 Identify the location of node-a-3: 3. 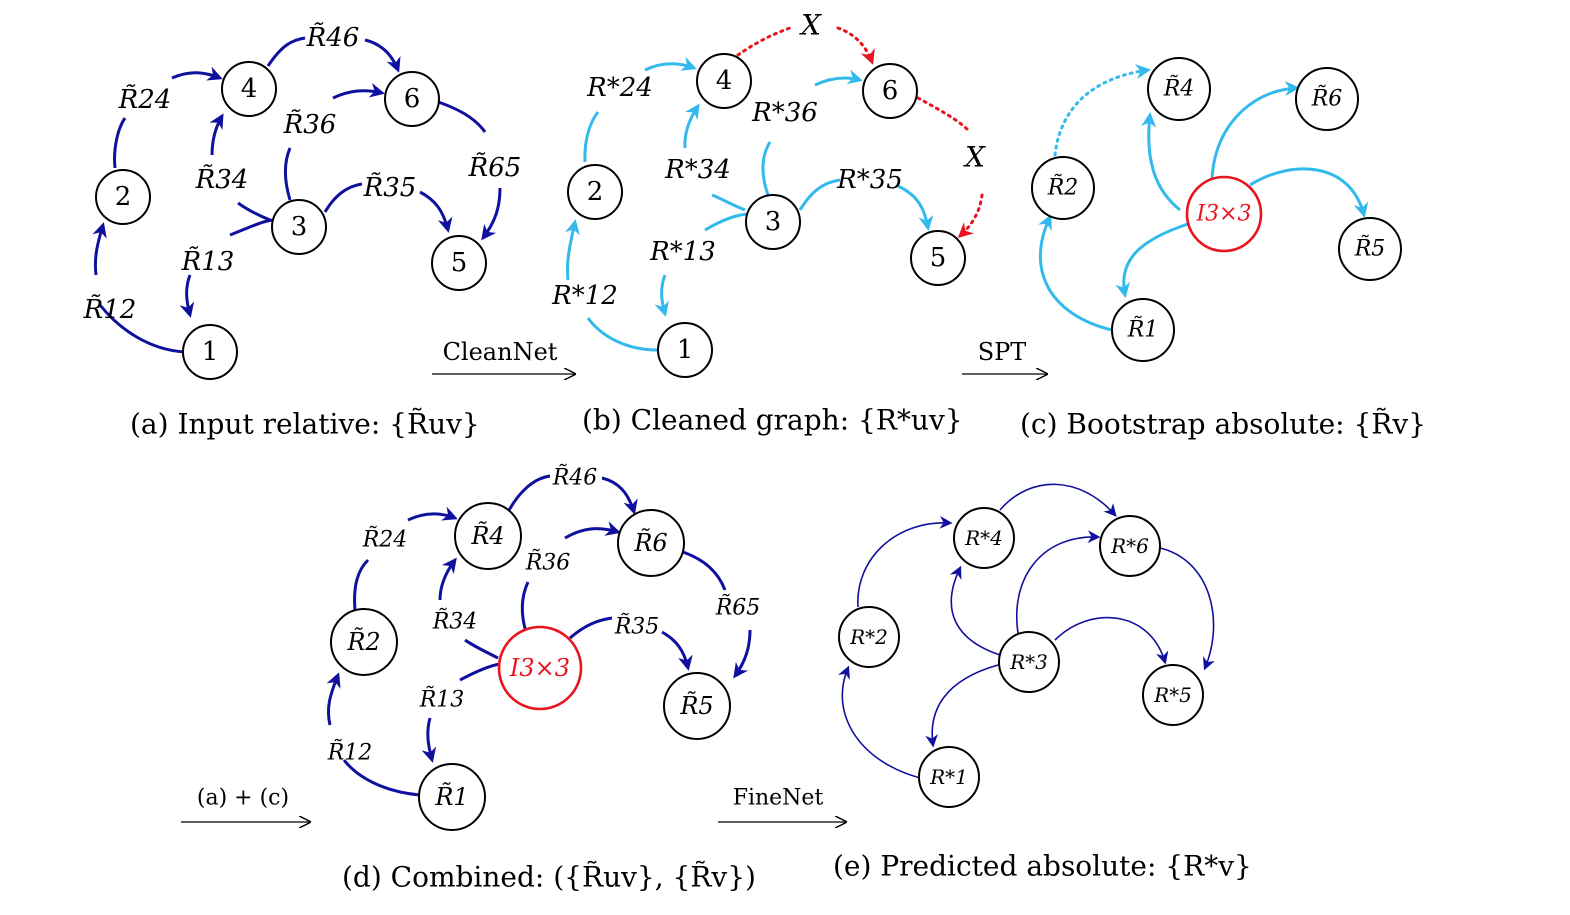
(299, 227).